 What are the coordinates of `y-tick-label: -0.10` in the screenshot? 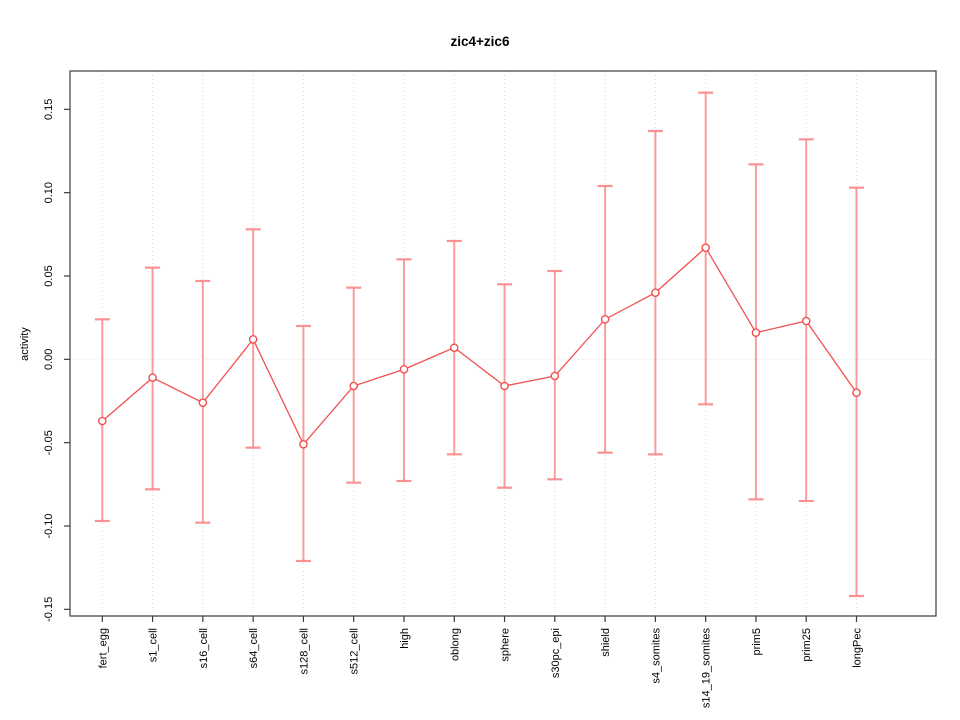 It's located at (49, 525).